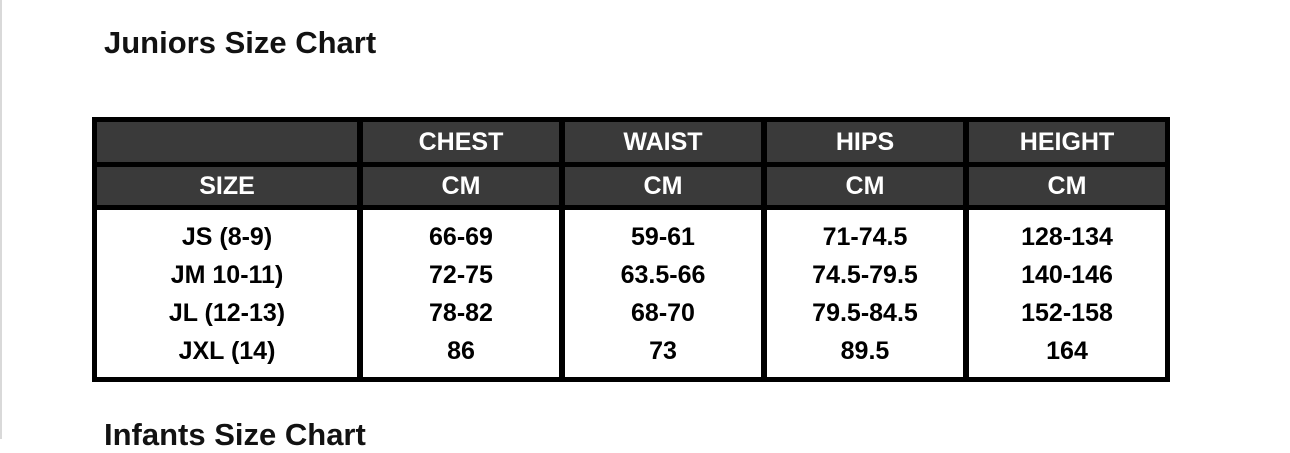 The height and width of the screenshot is (453, 1290). What do you see at coordinates (1067, 236) in the screenshot?
I see `height-value: 128-134` at bounding box center [1067, 236].